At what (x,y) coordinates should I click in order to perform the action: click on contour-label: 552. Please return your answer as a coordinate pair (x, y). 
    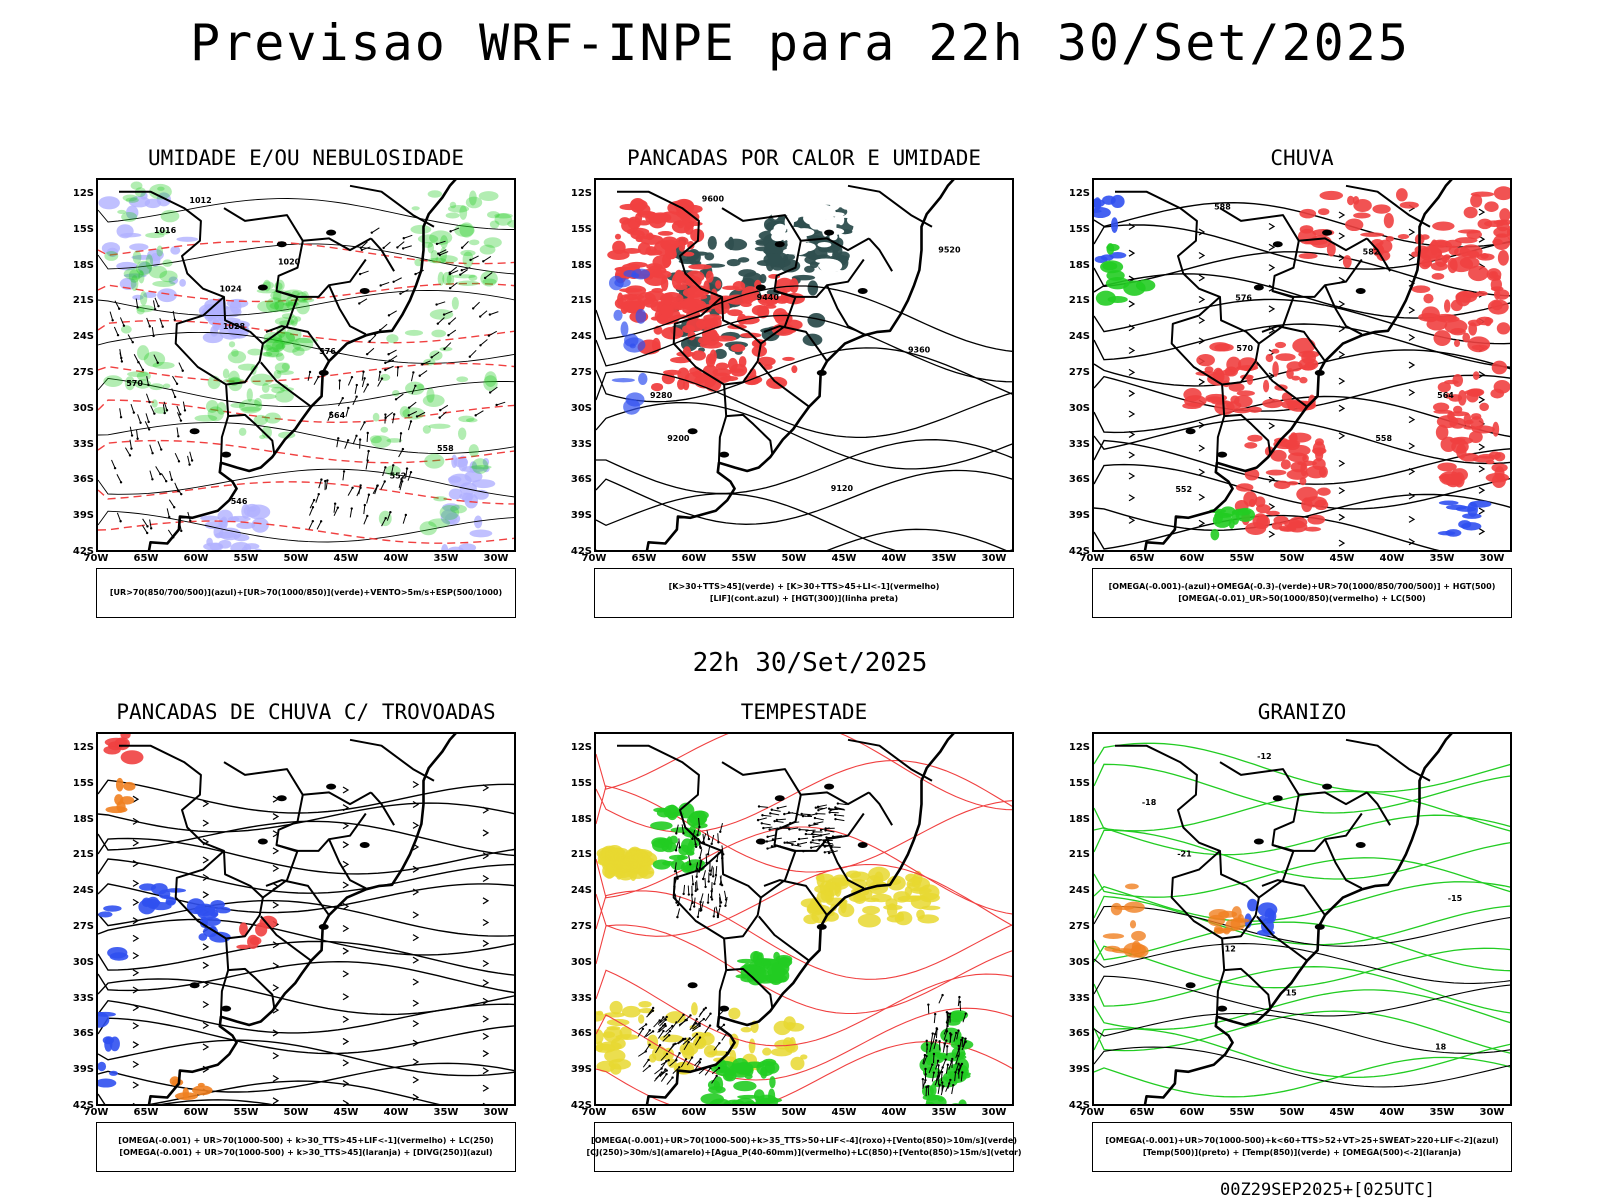
    Looking at the image, I should click on (398, 476).